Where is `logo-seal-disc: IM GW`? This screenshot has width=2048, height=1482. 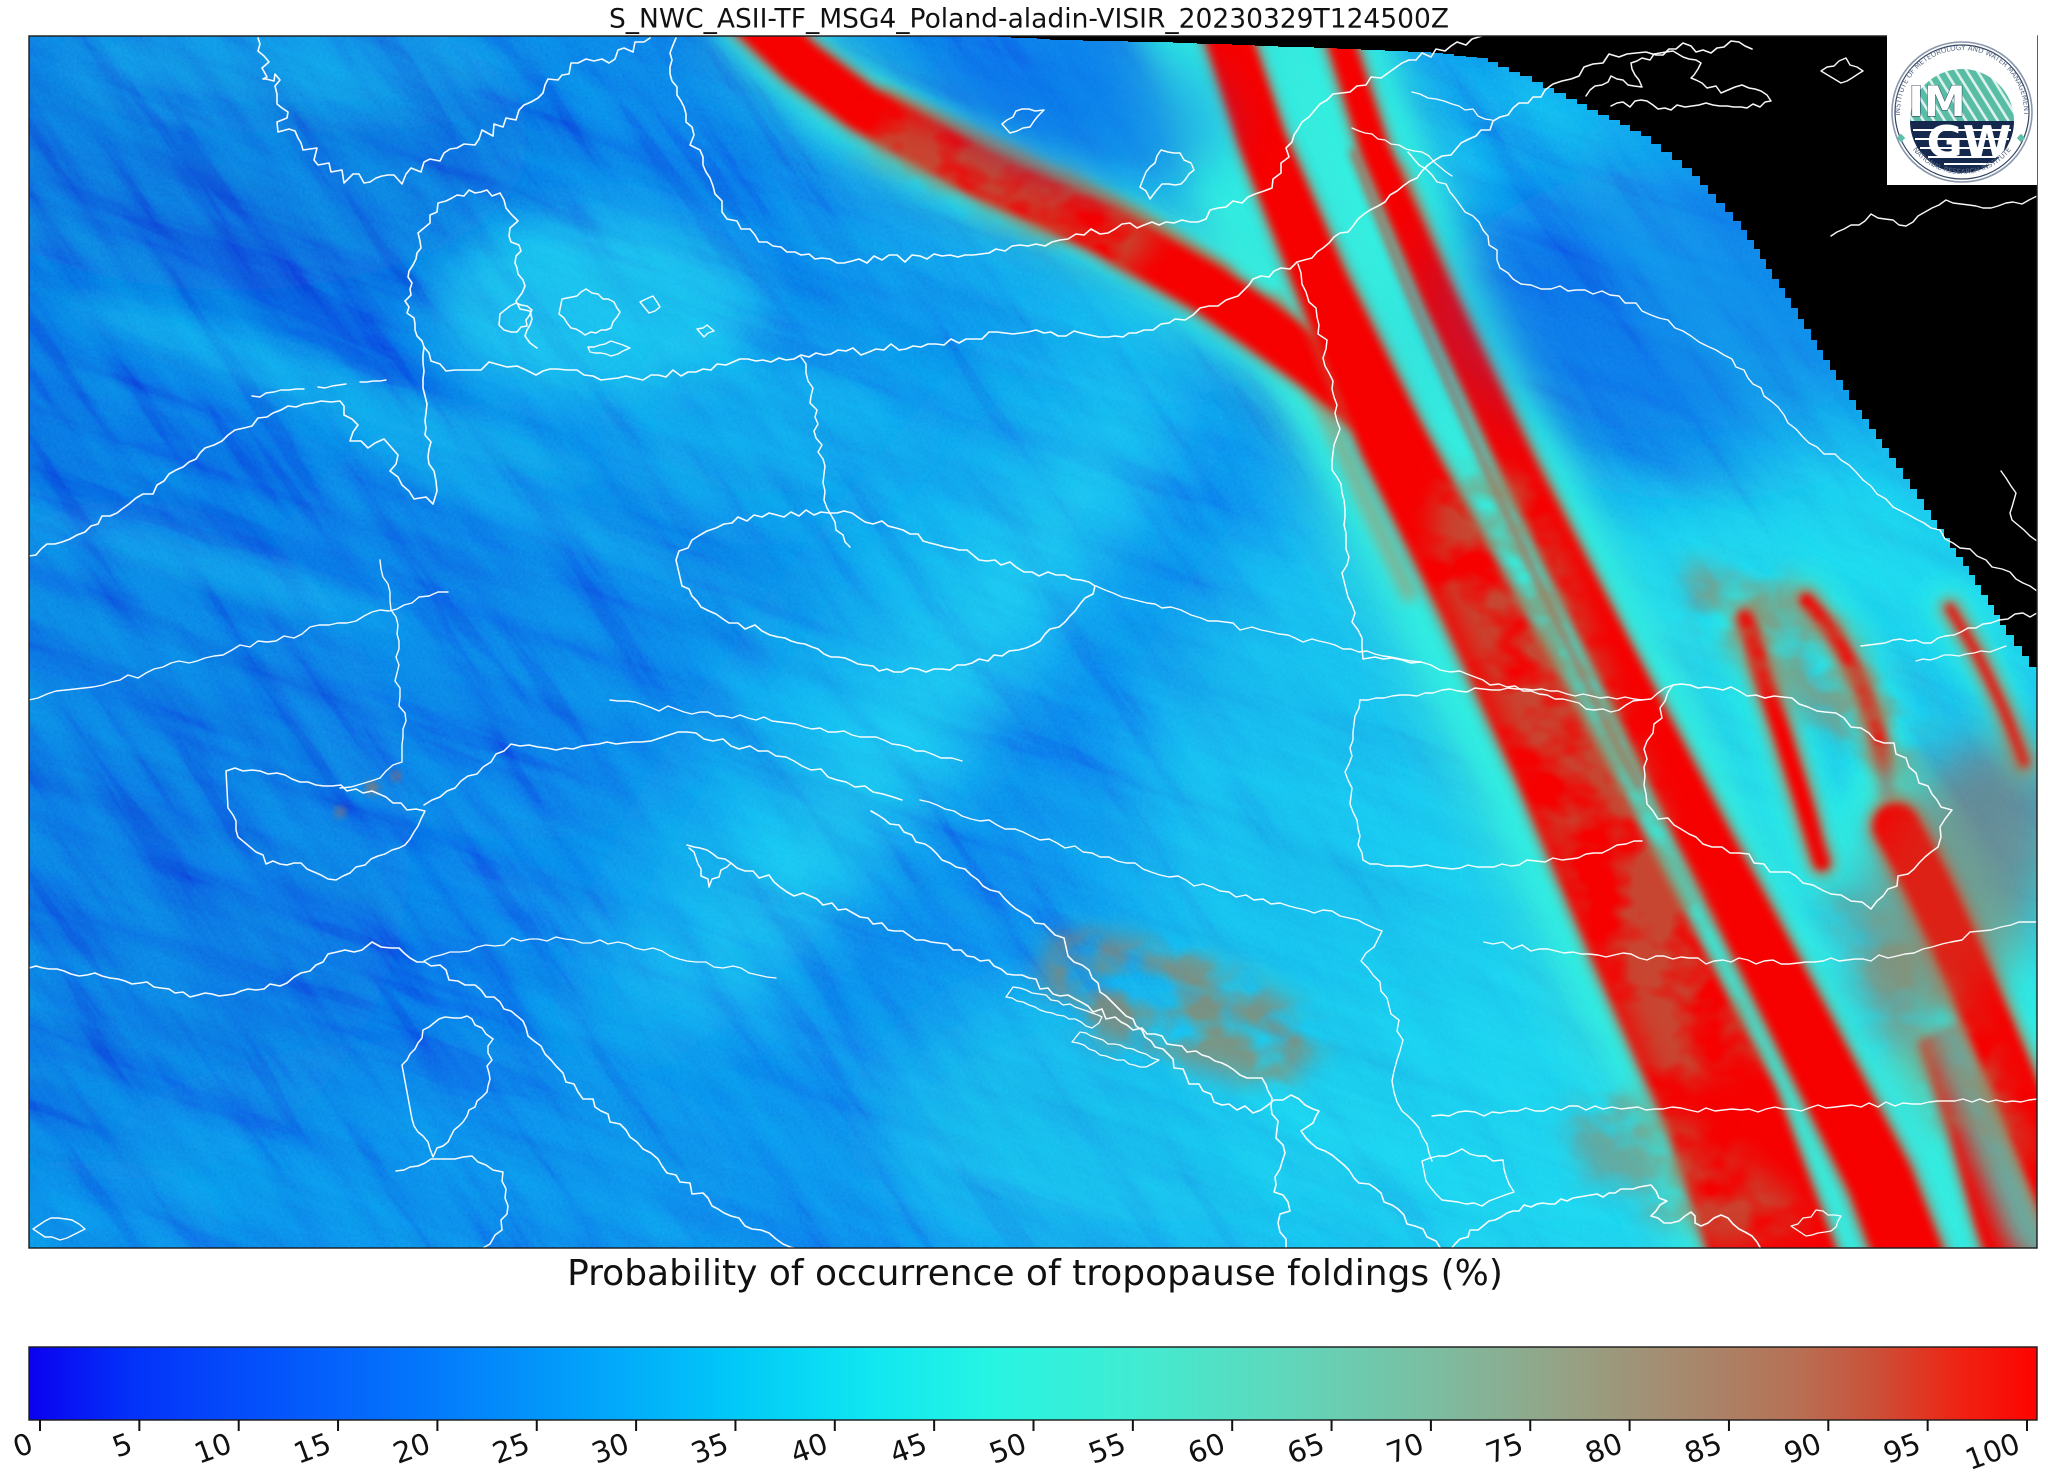 logo-seal-disc: IM GW is located at coordinates (1961, 121).